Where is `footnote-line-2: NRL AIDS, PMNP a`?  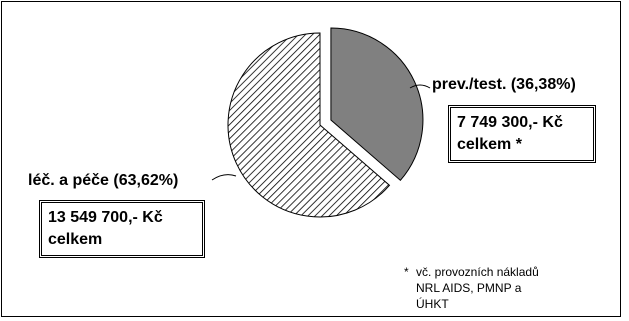 footnote-line-2: NRL AIDS, PMNP a is located at coordinates (469, 288).